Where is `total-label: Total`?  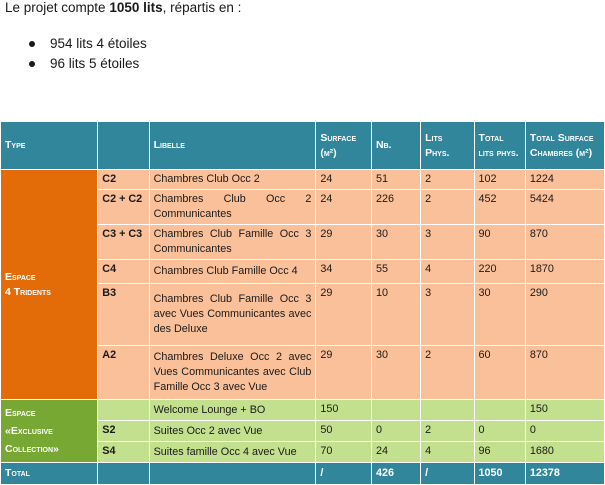 total-label: Total is located at coordinates (49, 473).